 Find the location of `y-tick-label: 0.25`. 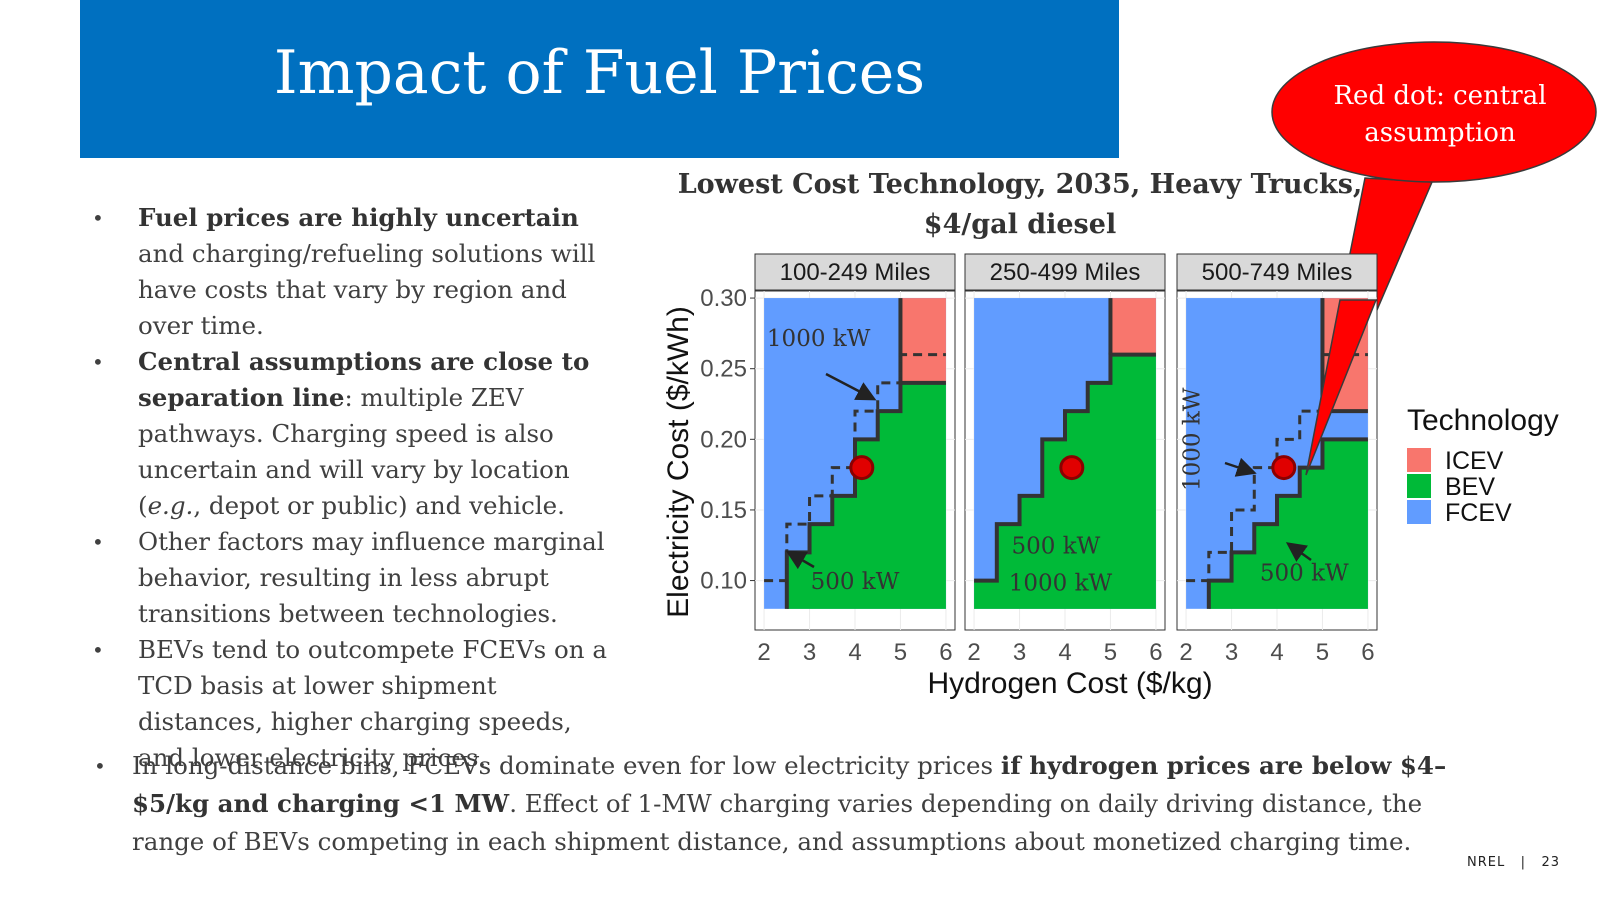

y-tick-label: 0.25 is located at coordinates (723, 369).